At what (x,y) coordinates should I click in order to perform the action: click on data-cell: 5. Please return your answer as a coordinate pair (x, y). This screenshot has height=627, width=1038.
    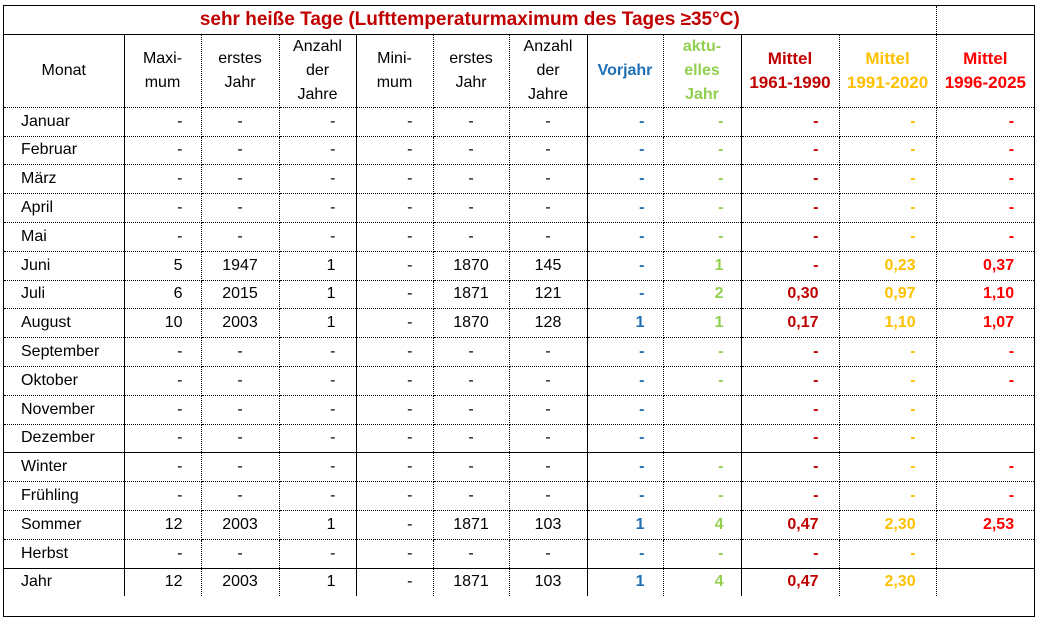
    Looking at the image, I should click on (163, 266).